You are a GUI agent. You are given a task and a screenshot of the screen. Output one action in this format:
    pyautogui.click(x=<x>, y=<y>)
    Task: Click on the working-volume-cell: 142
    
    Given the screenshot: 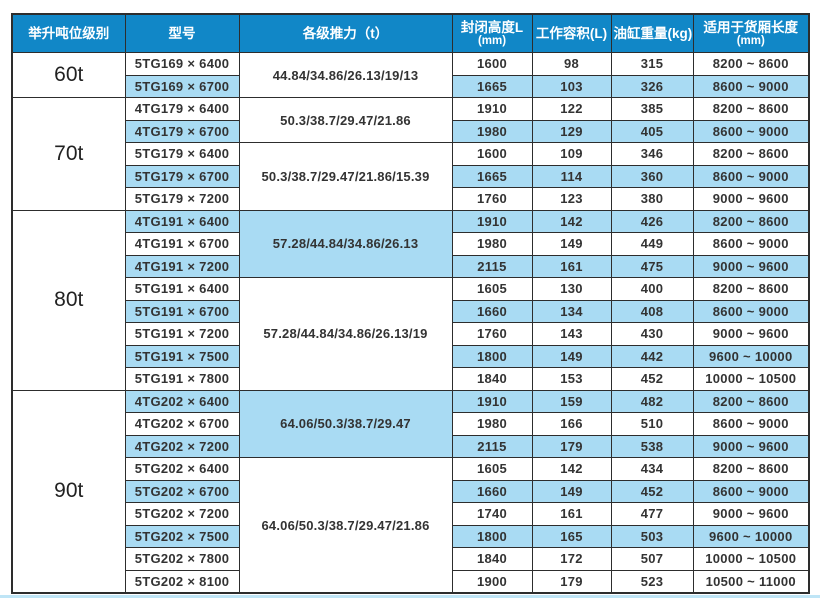 What is the action you would take?
    pyautogui.click(x=571, y=221)
    